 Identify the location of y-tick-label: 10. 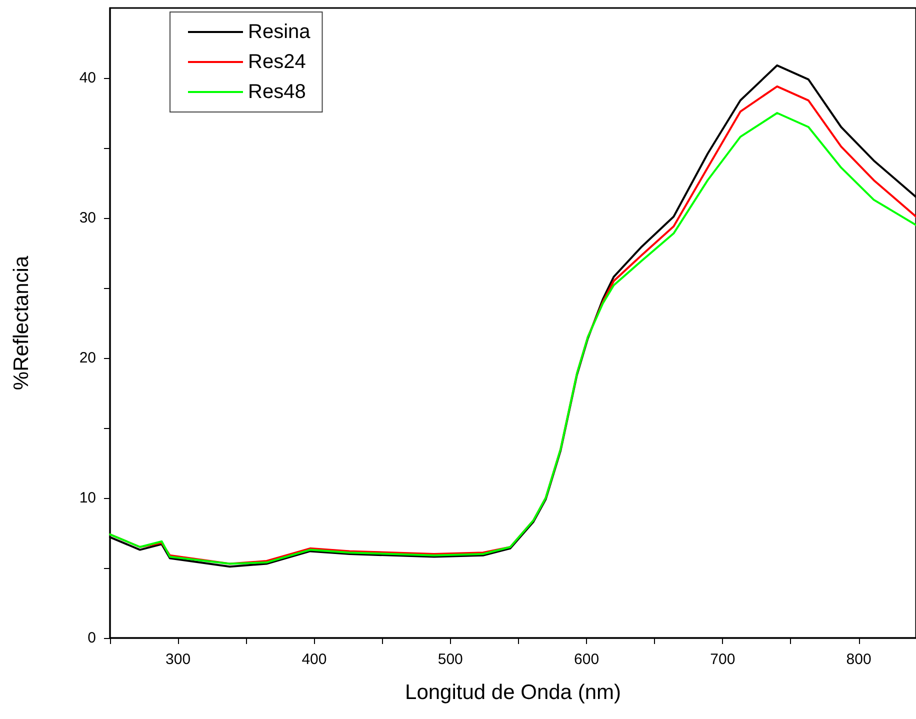
(87, 498).